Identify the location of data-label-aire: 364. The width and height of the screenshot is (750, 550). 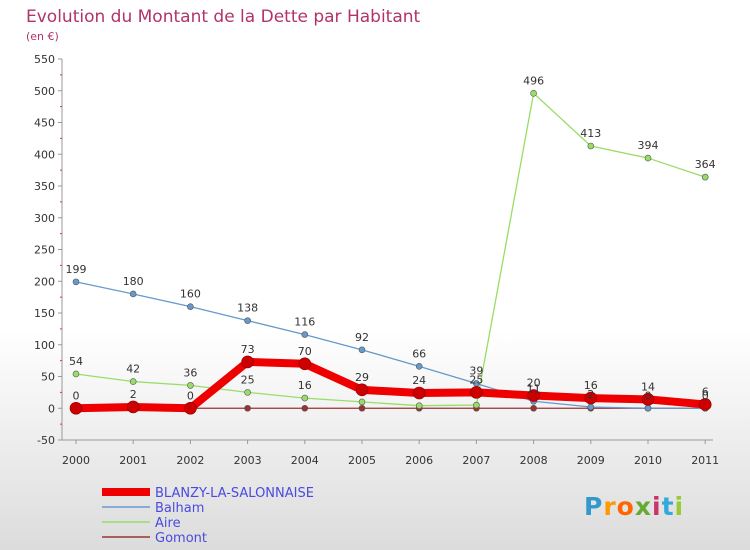
(705, 164).